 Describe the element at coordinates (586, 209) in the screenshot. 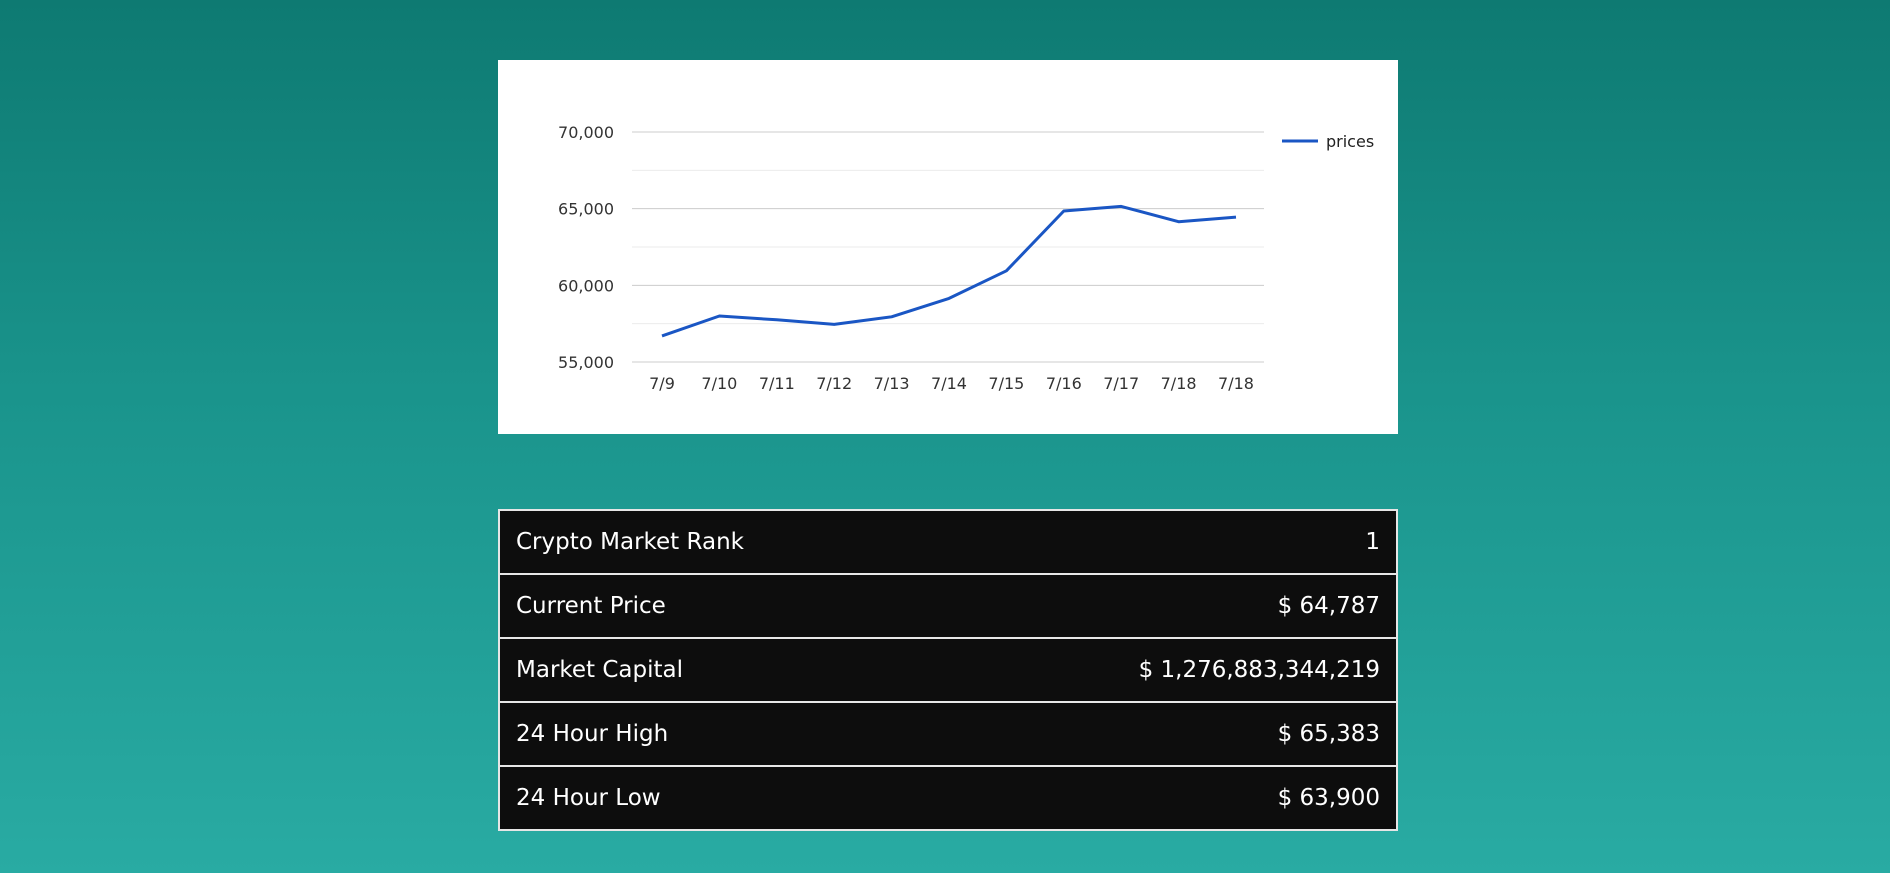

I see `y-tick-label: 65,000` at that location.